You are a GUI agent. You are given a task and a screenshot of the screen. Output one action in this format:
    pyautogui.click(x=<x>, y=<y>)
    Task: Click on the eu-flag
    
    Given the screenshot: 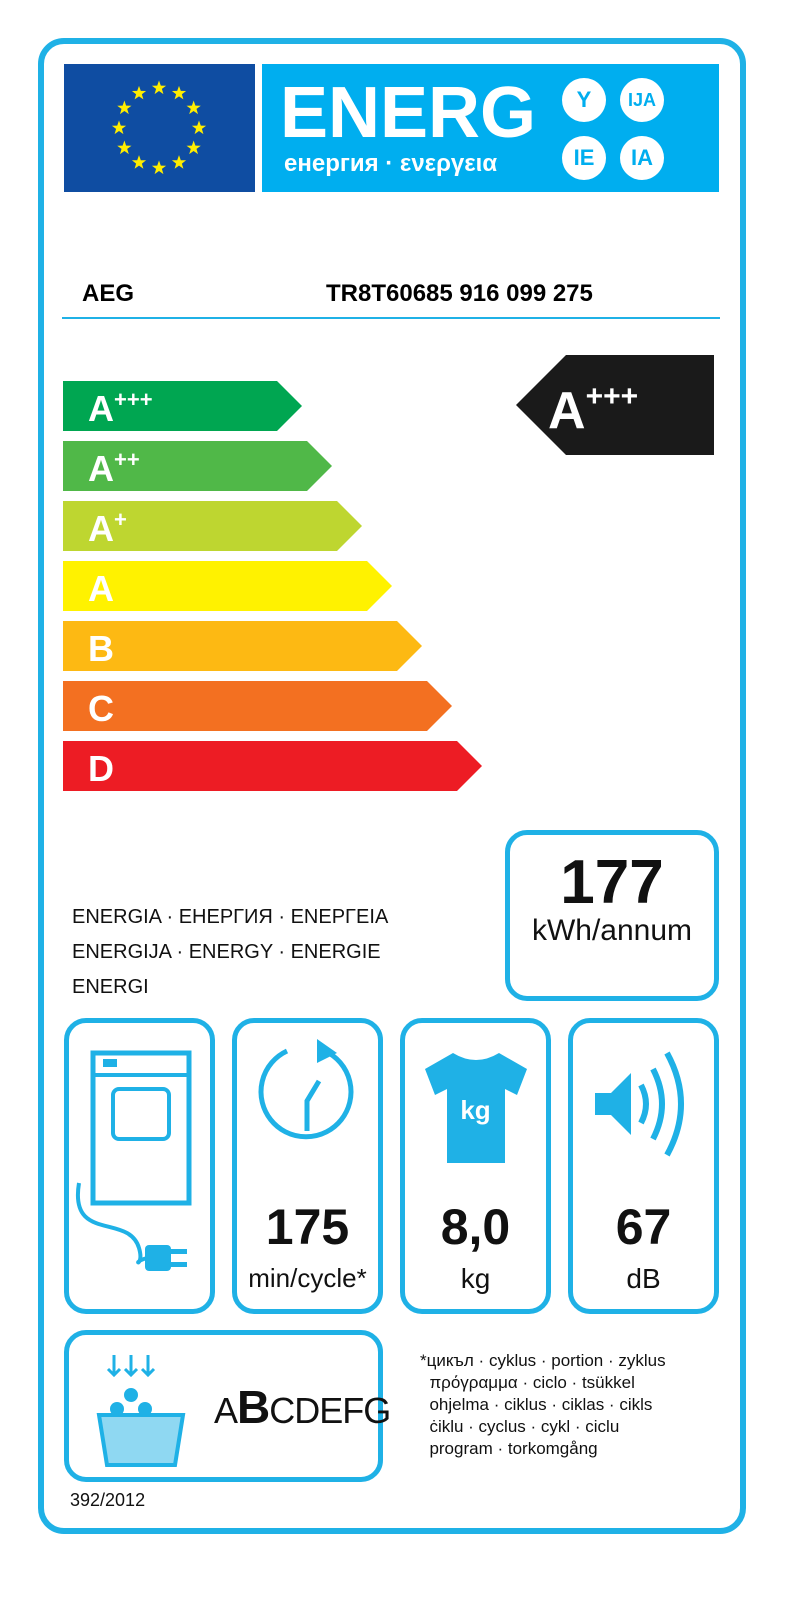 What is the action you would take?
    pyautogui.click(x=159, y=128)
    